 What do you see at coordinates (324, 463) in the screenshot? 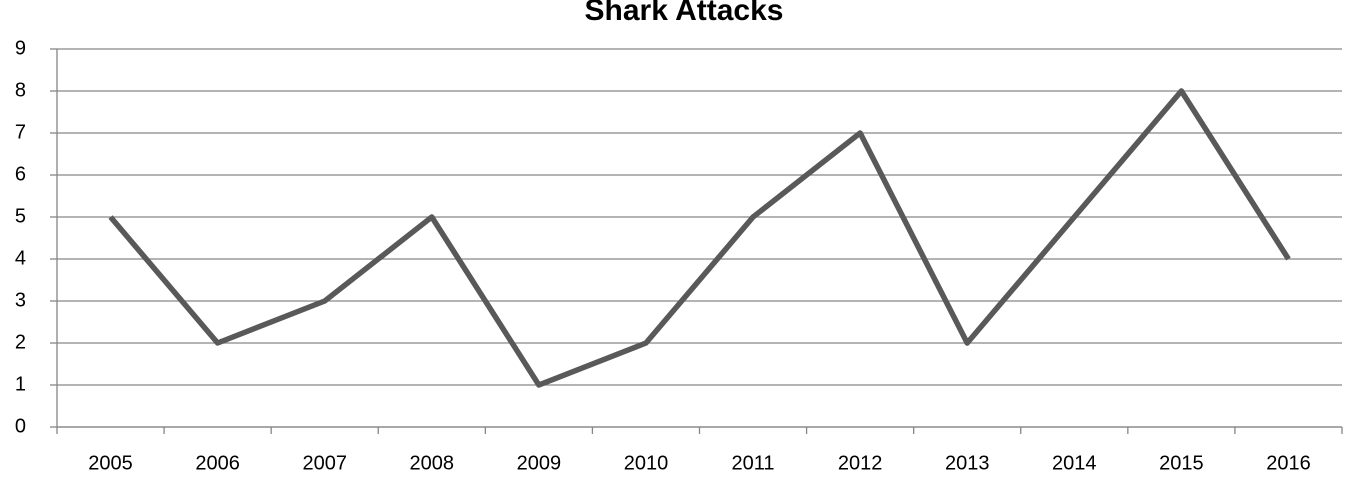
I see `x-tick-label: 2007` at bounding box center [324, 463].